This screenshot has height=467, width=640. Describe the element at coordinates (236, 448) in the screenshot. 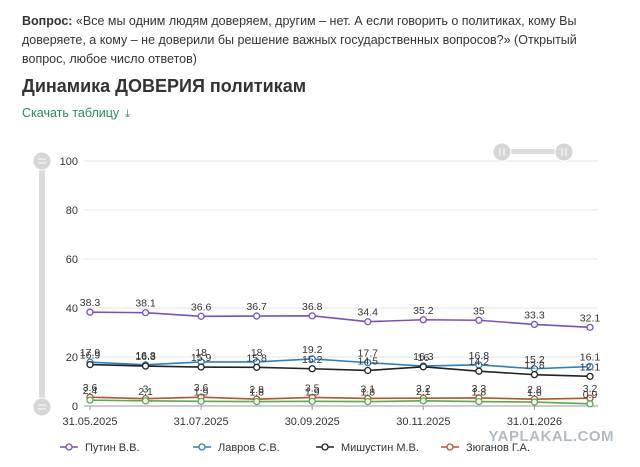

I see `legend-item: Лавров С.В.` at that location.